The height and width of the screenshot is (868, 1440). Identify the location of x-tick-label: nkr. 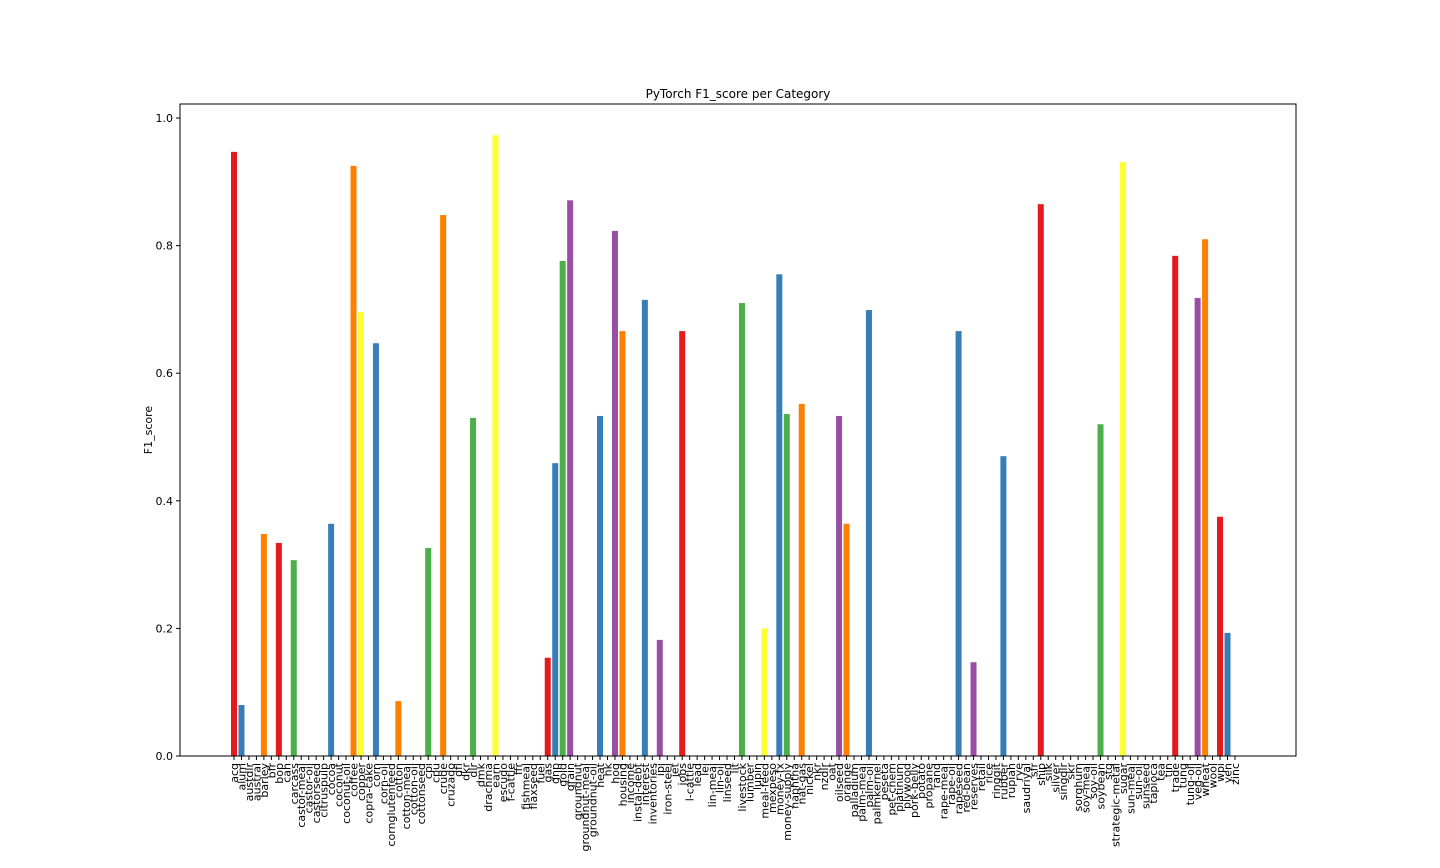
(817, 772).